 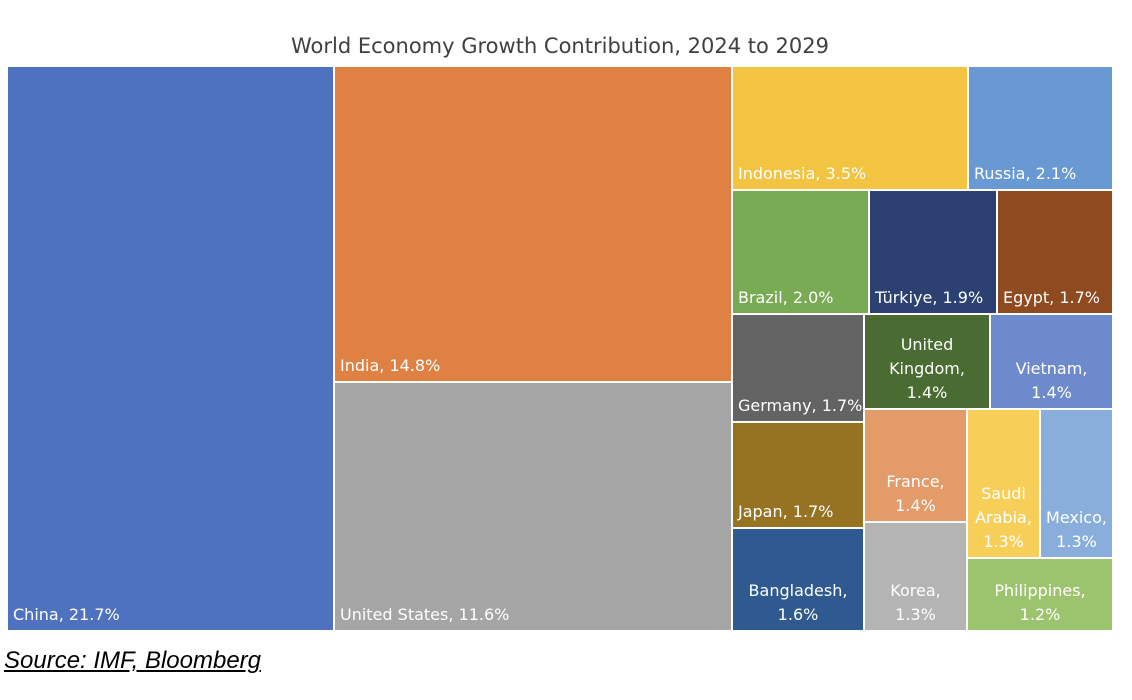 What do you see at coordinates (133, 660) in the screenshot?
I see `source-note: Source: IMF, Bloomberg` at bounding box center [133, 660].